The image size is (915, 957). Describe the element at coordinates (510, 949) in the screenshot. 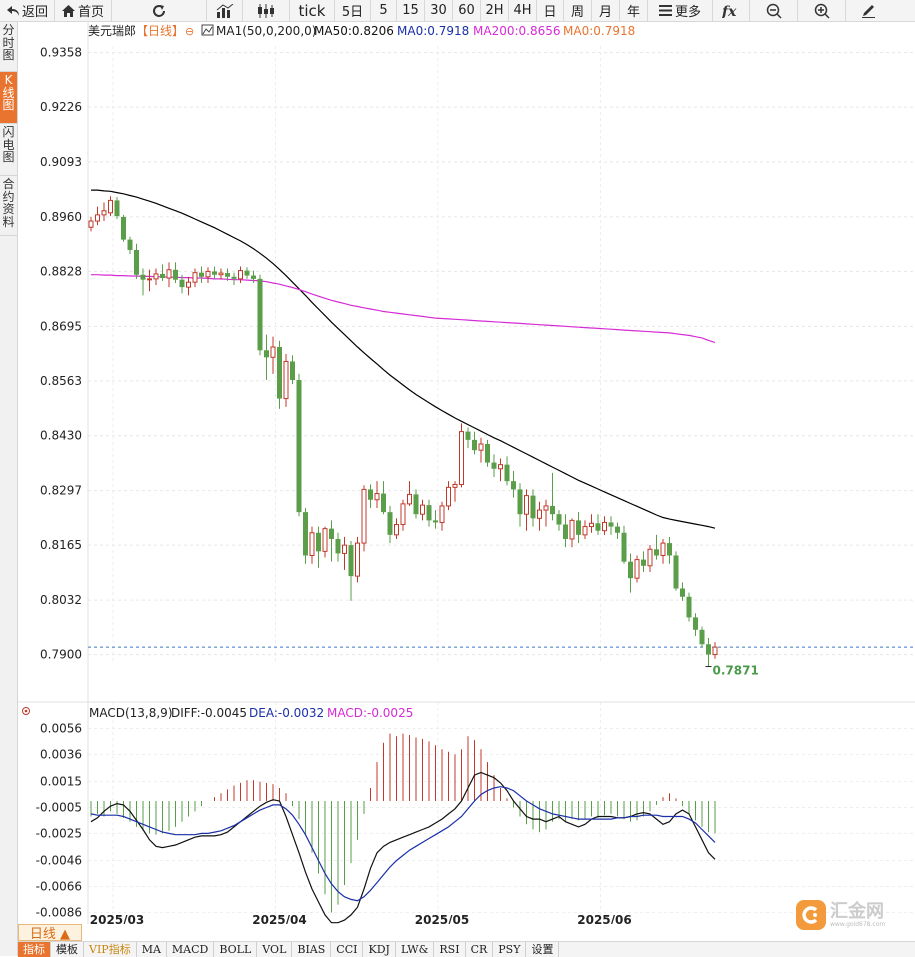

I see `indicator-tab-13: PSY` at that location.